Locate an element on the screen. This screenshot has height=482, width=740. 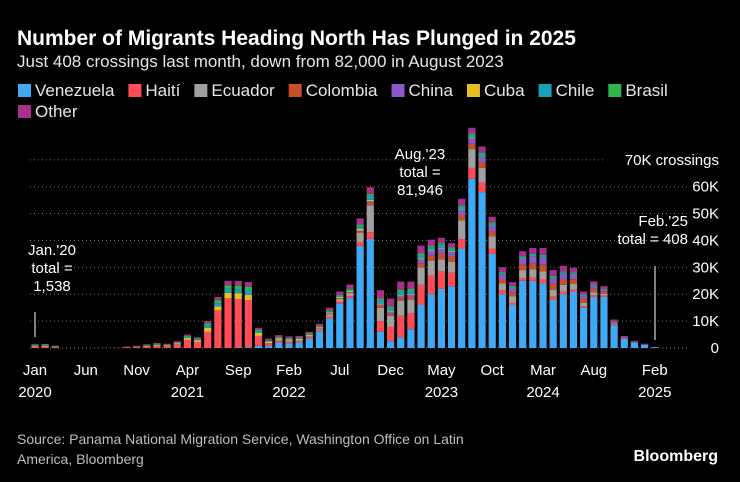
x-tick-label: Dec is located at coordinates (390, 370).